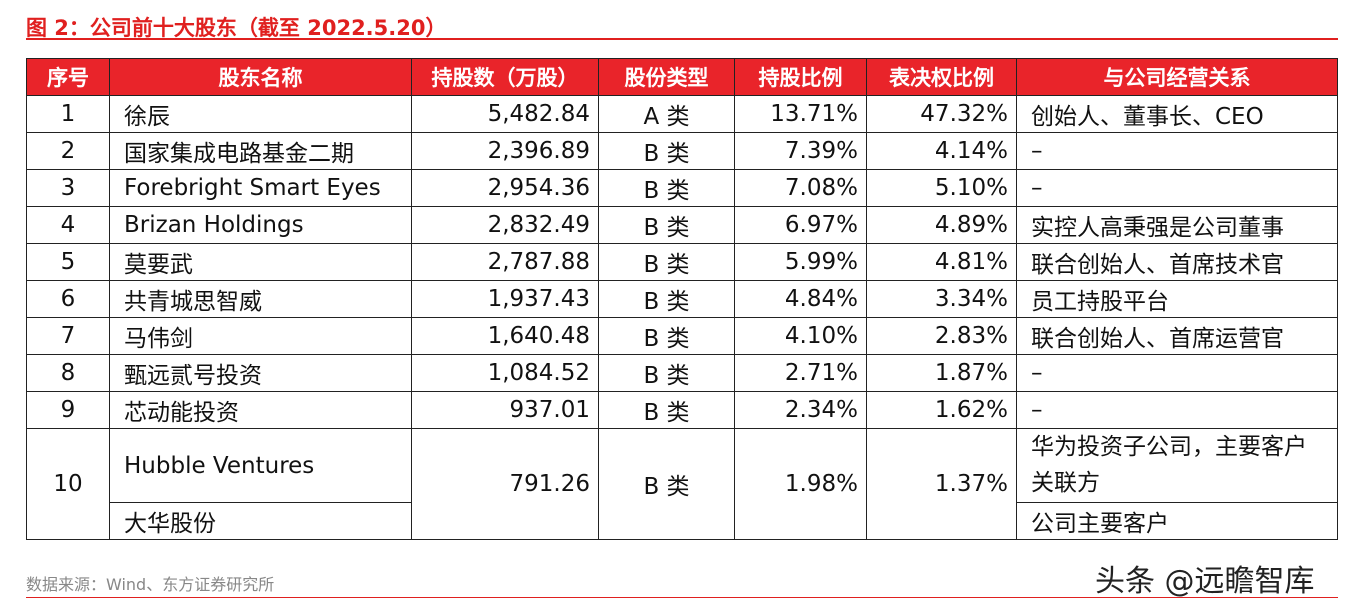 The image size is (1364, 612). What do you see at coordinates (941, 114) in the screenshot?
I see `table-cell: 47.32%` at bounding box center [941, 114].